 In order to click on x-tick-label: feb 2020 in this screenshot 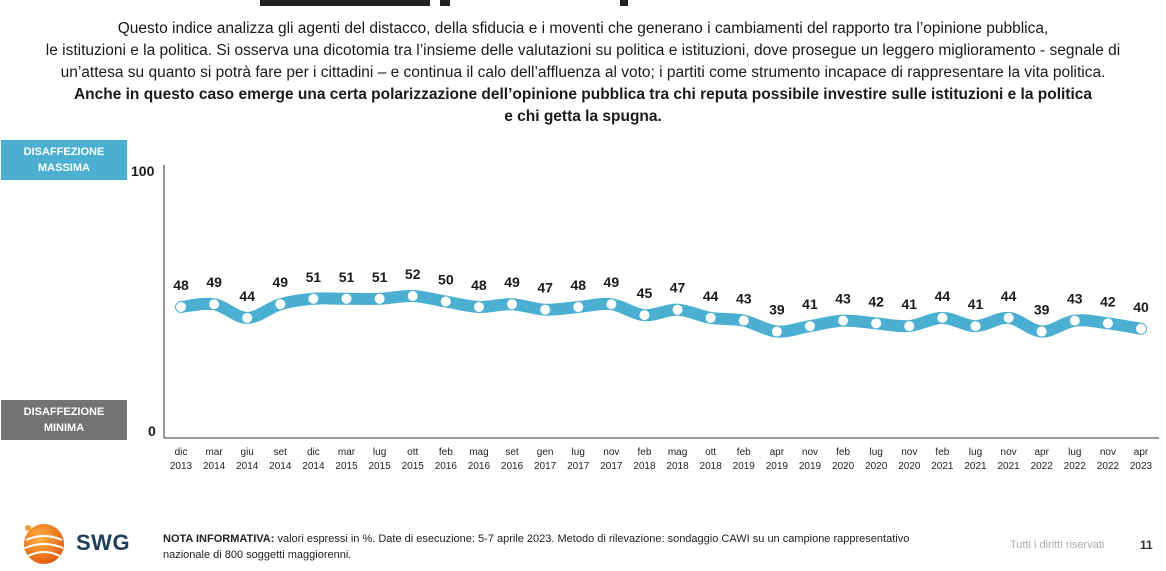, I will do `click(843, 460)`.